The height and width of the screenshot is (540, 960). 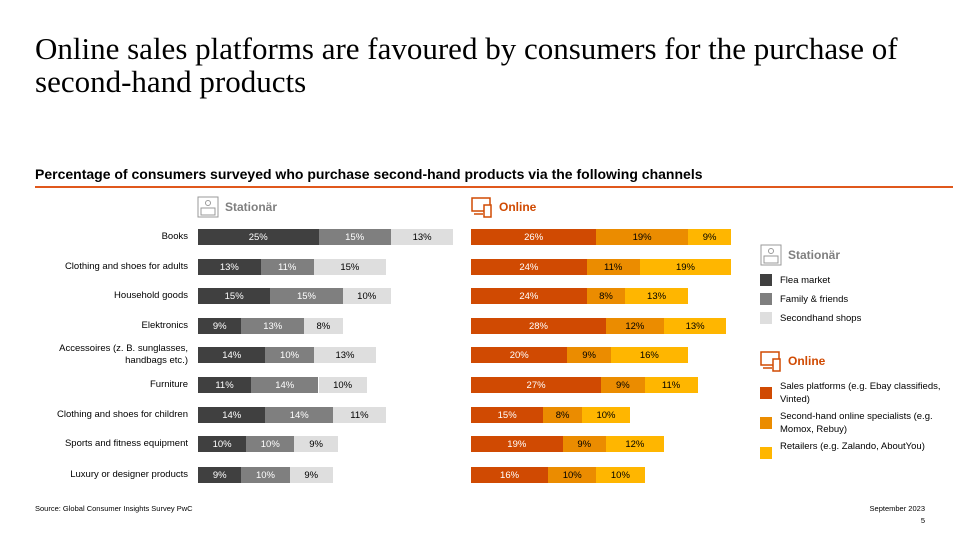 I want to click on category-label: Clothing and shoes for children, so click(x=122, y=414).